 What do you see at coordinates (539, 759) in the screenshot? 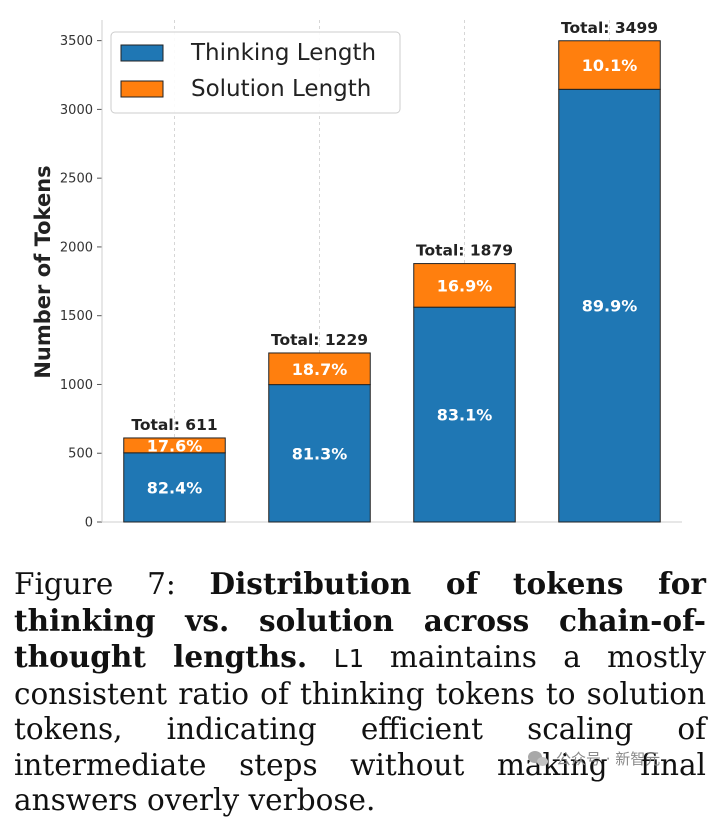
I see `wechat-icon` at bounding box center [539, 759].